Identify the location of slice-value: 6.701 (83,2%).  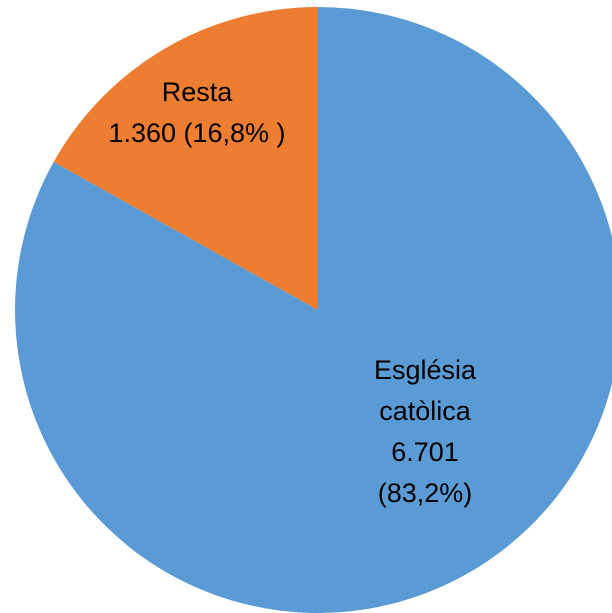
(425, 472).